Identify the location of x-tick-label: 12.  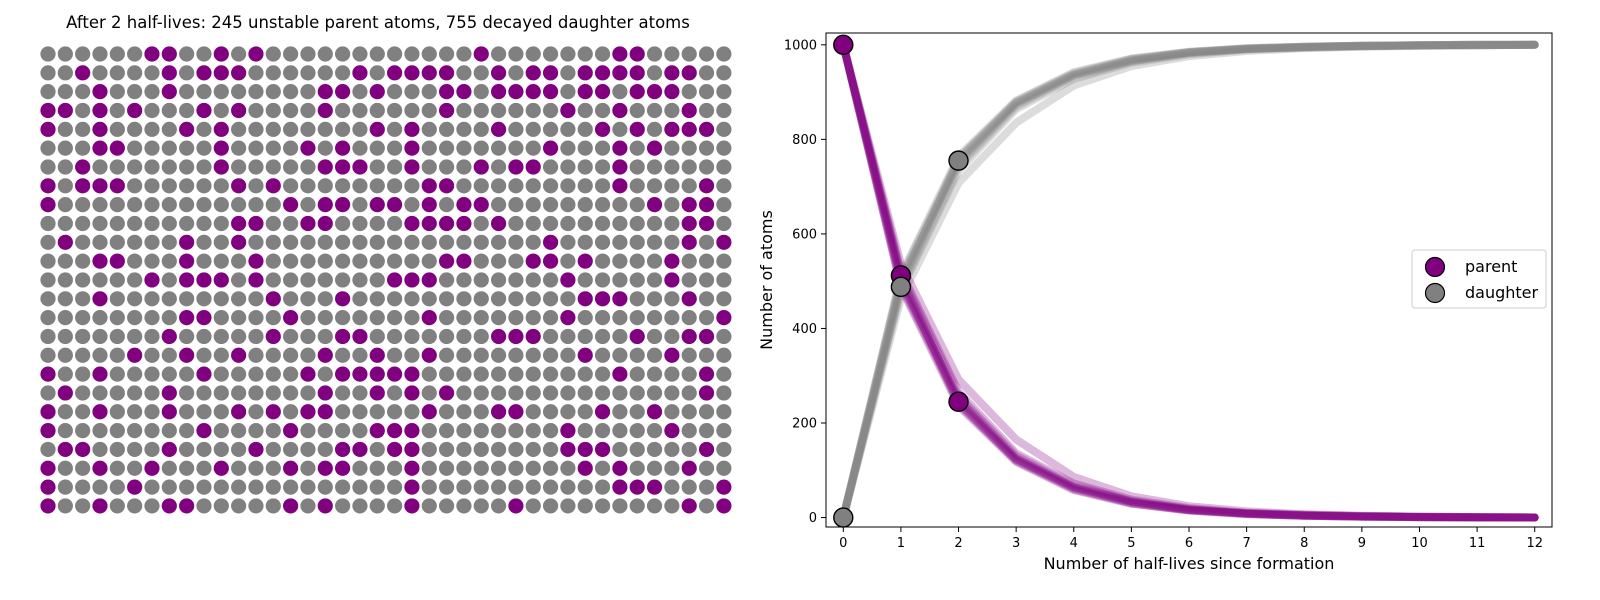
(1534, 543).